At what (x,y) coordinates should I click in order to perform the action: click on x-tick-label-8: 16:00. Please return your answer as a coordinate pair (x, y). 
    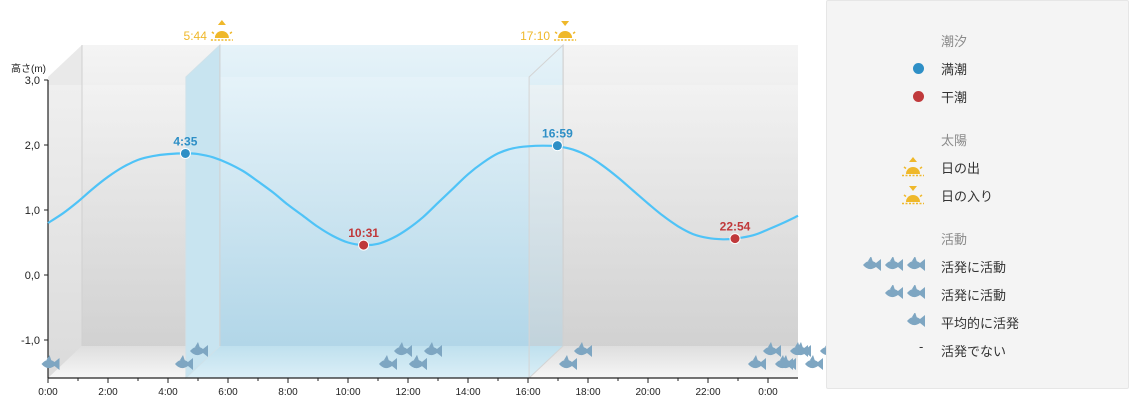
    Looking at the image, I should click on (527, 392).